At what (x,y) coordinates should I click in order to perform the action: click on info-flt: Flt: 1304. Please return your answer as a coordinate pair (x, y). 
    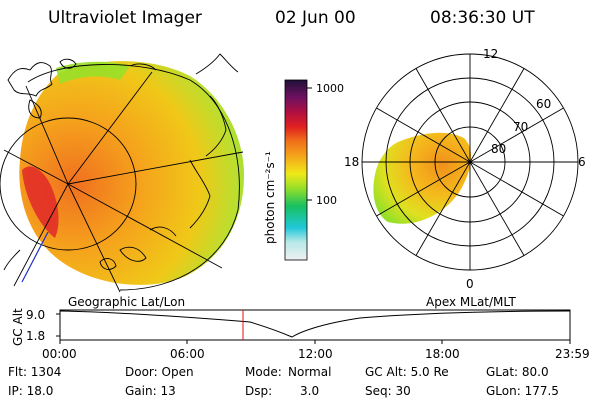
    Looking at the image, I should click on (35, 372).